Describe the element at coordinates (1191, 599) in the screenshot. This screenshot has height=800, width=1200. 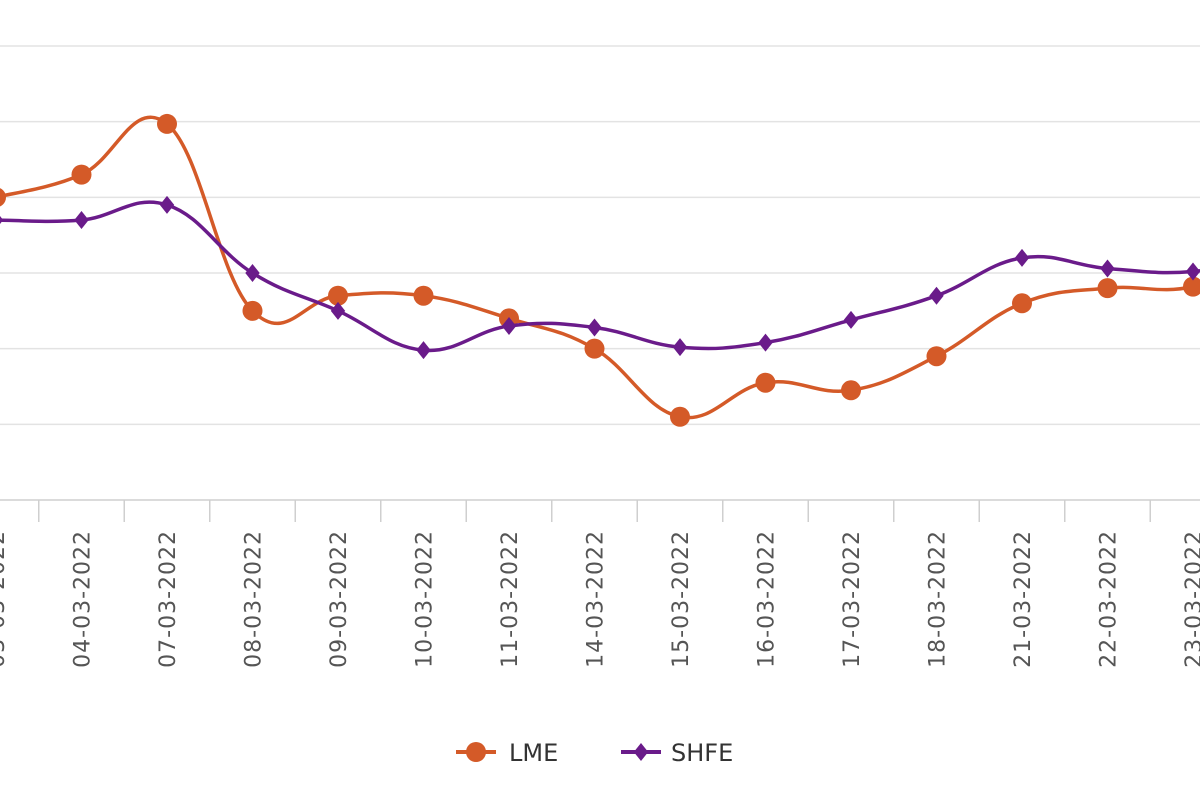
I see `x-tick-label: 23-03-2022` at that location.